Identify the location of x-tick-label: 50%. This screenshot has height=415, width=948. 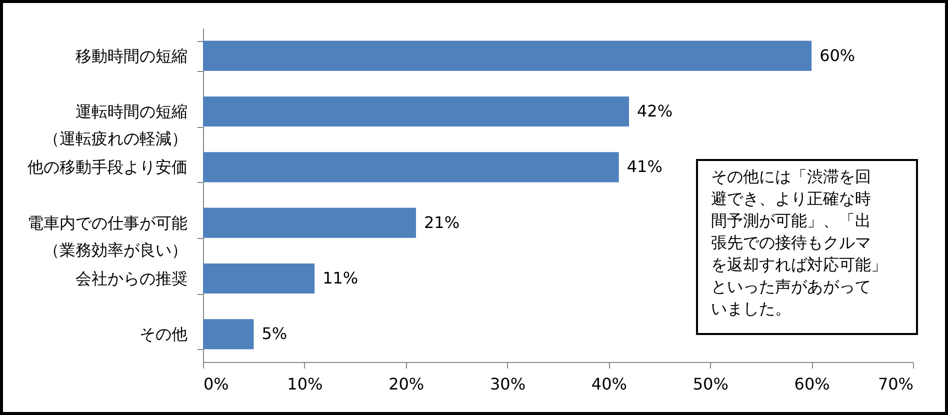
(710, 384).